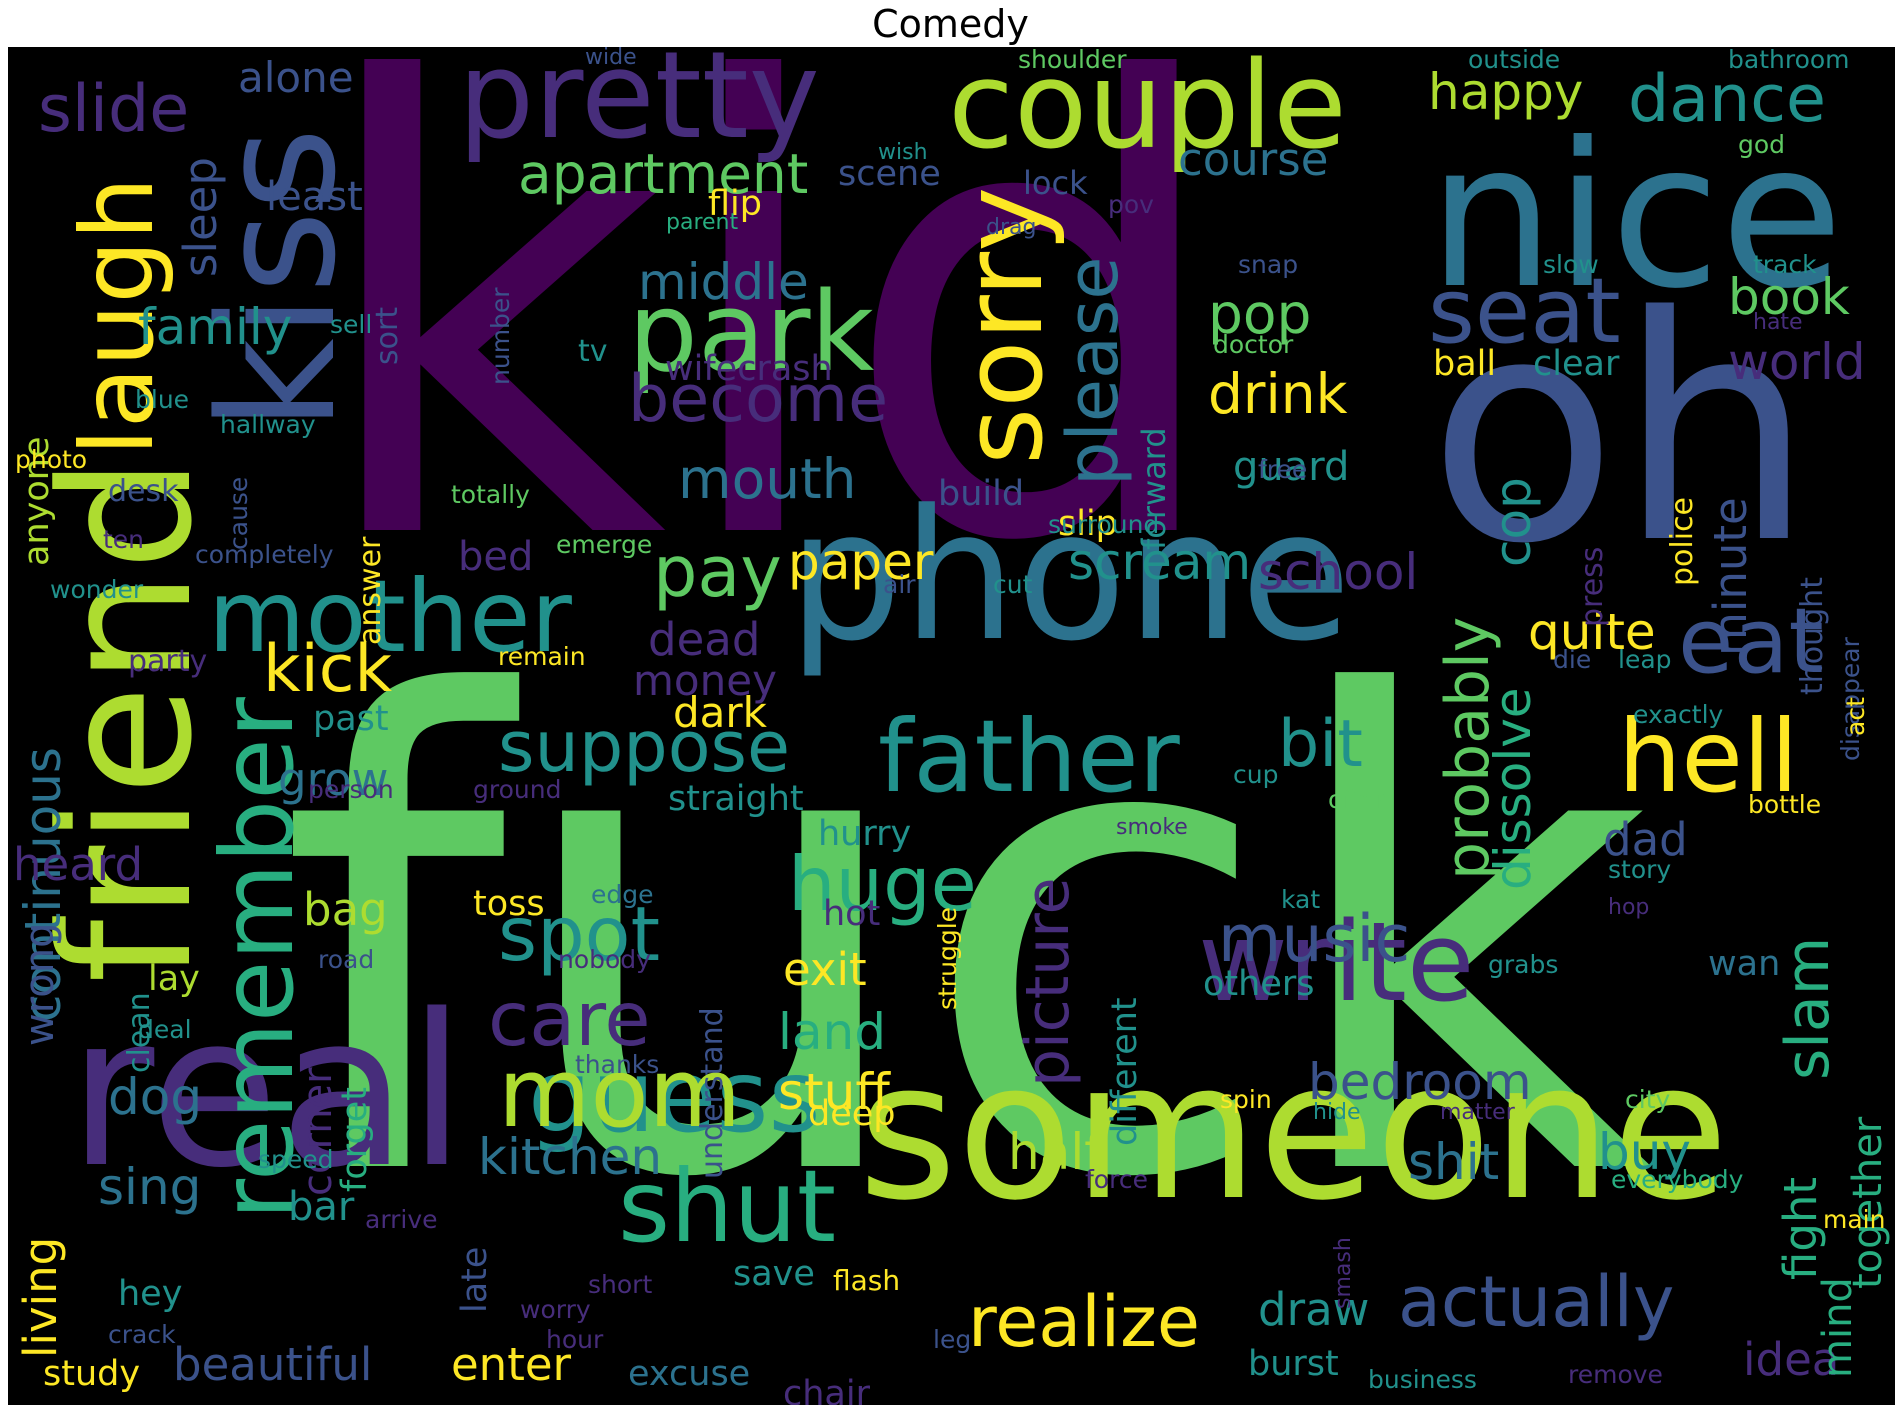  I want to click on word-snap: snap, so click(1268, 264).